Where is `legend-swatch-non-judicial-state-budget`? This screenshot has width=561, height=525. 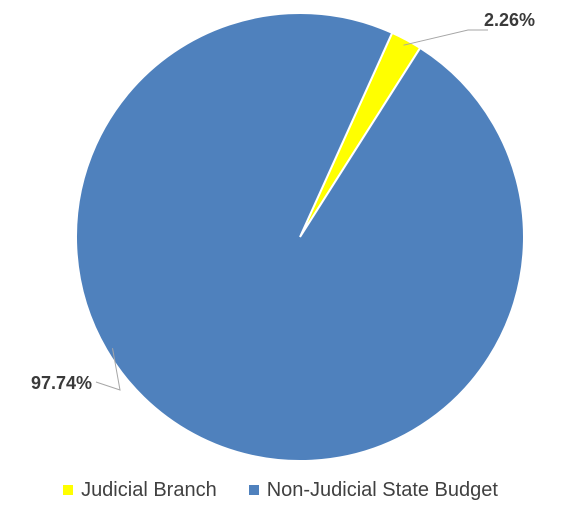
legend-swatch-non-judicial-state-budget is located at coordinates (253, 490).